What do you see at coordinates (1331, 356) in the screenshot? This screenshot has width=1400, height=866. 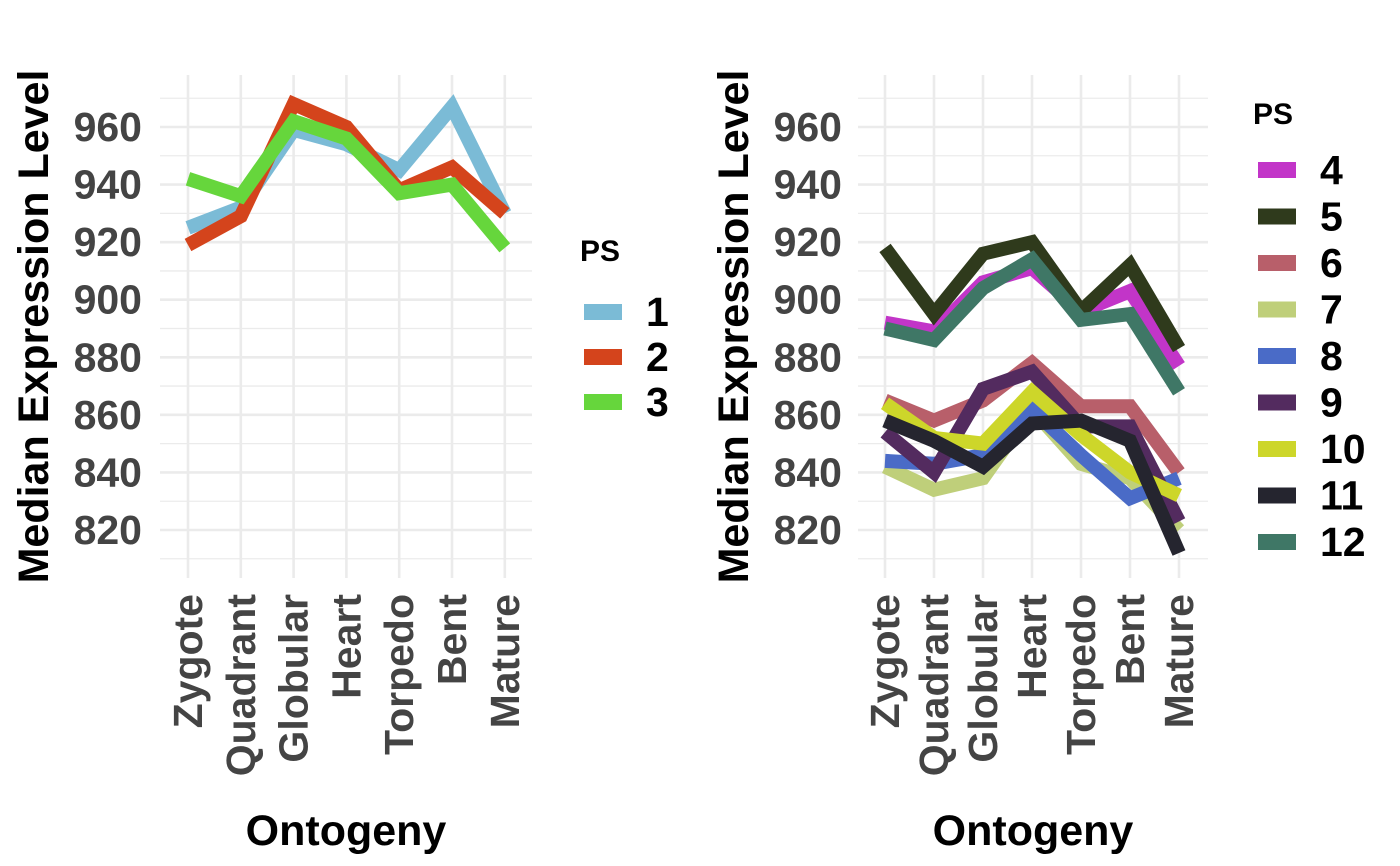 I see `legend-label: 8` at bounding box center [1331, 356].